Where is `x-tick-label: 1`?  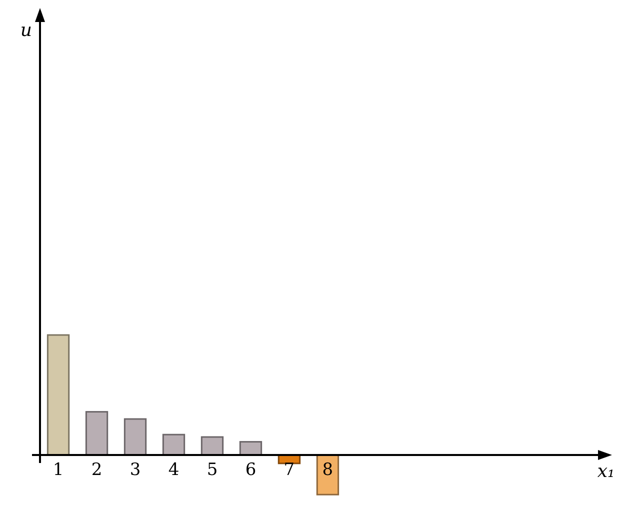 x-tick-label: 1 is located at coordinates (58, 470).